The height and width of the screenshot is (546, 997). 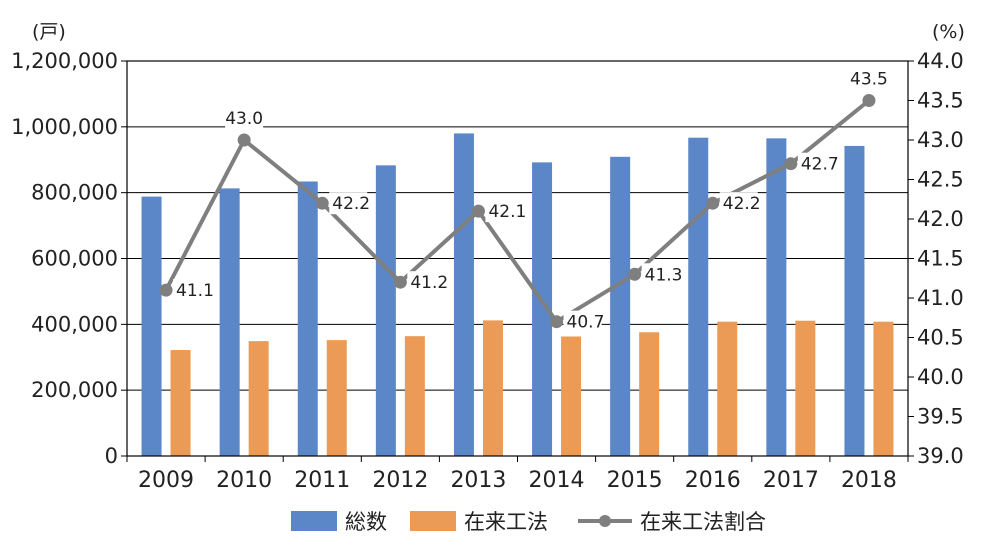 I want to click on right-tick-label: 39.0, so click(x=940, y=456).